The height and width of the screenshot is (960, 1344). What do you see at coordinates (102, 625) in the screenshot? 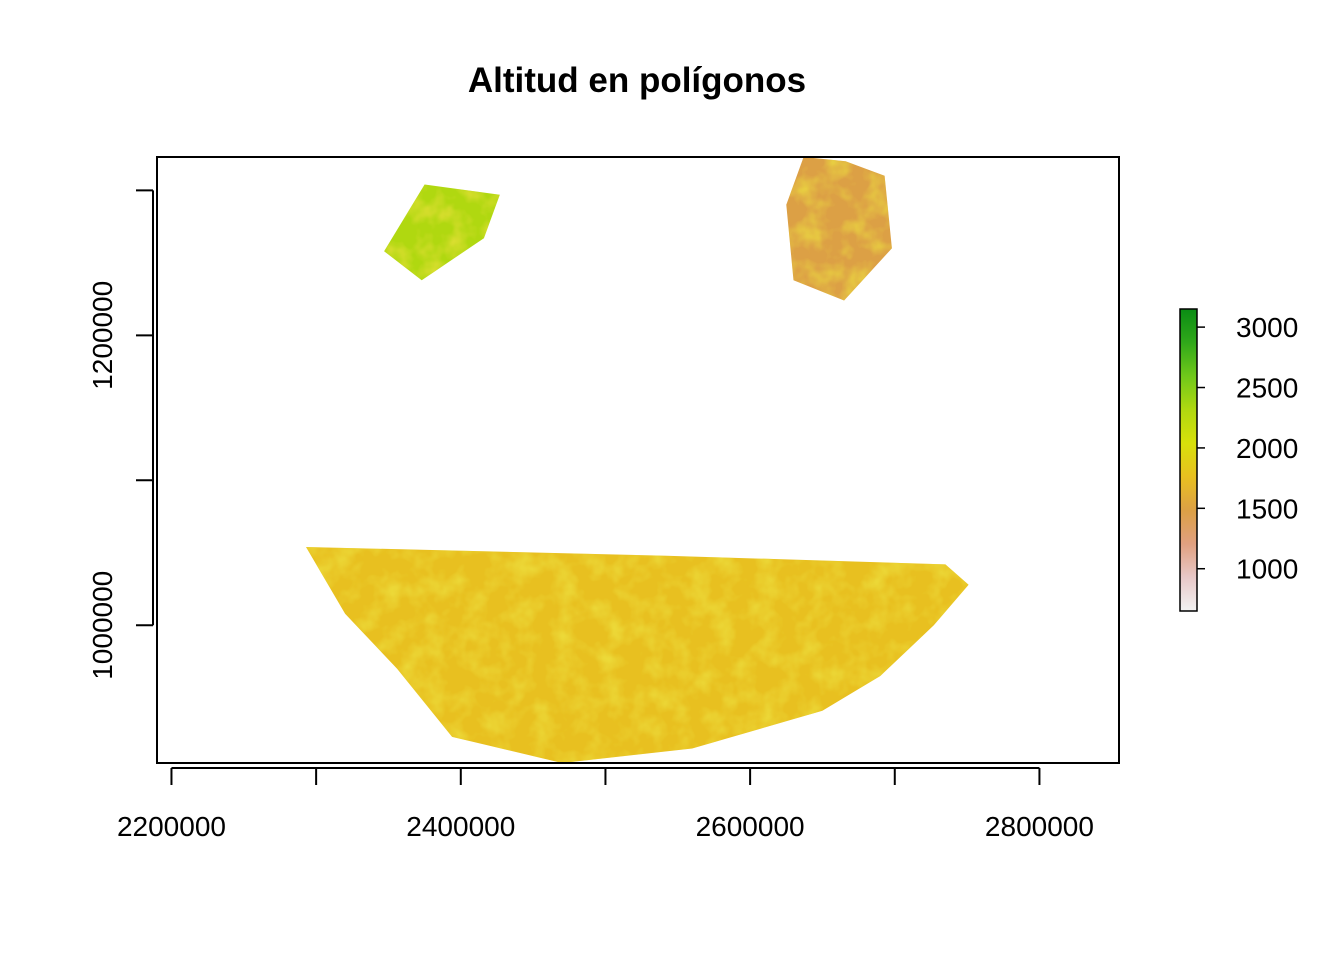
I see `y-tick-label: 1000000` at bounding box center [102, 625].